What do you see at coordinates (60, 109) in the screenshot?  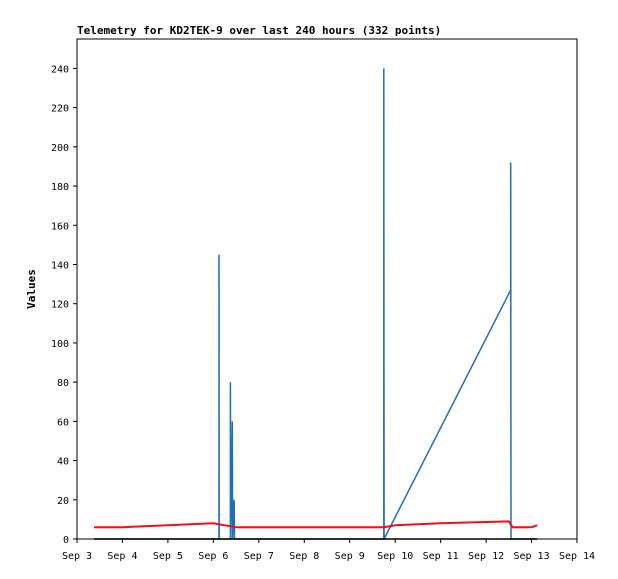 I see `y-tick-label: 220` at bounding box center [60, 109].